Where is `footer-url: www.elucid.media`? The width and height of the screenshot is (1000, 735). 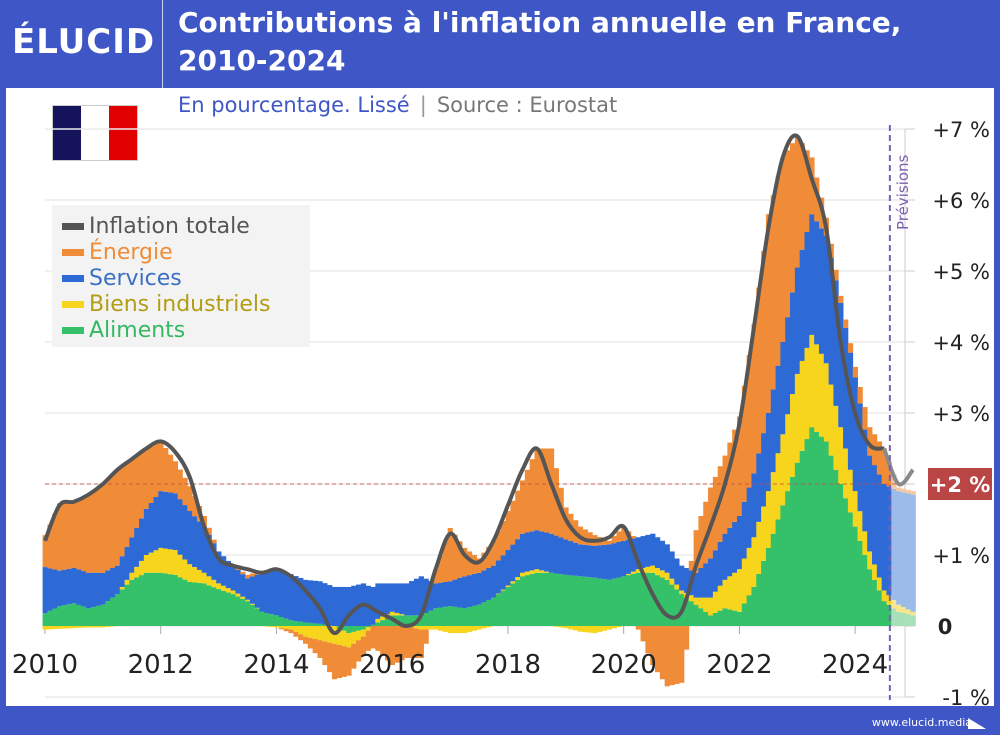
footer-url: www.elucid.media is located at coordinates (921, 722).